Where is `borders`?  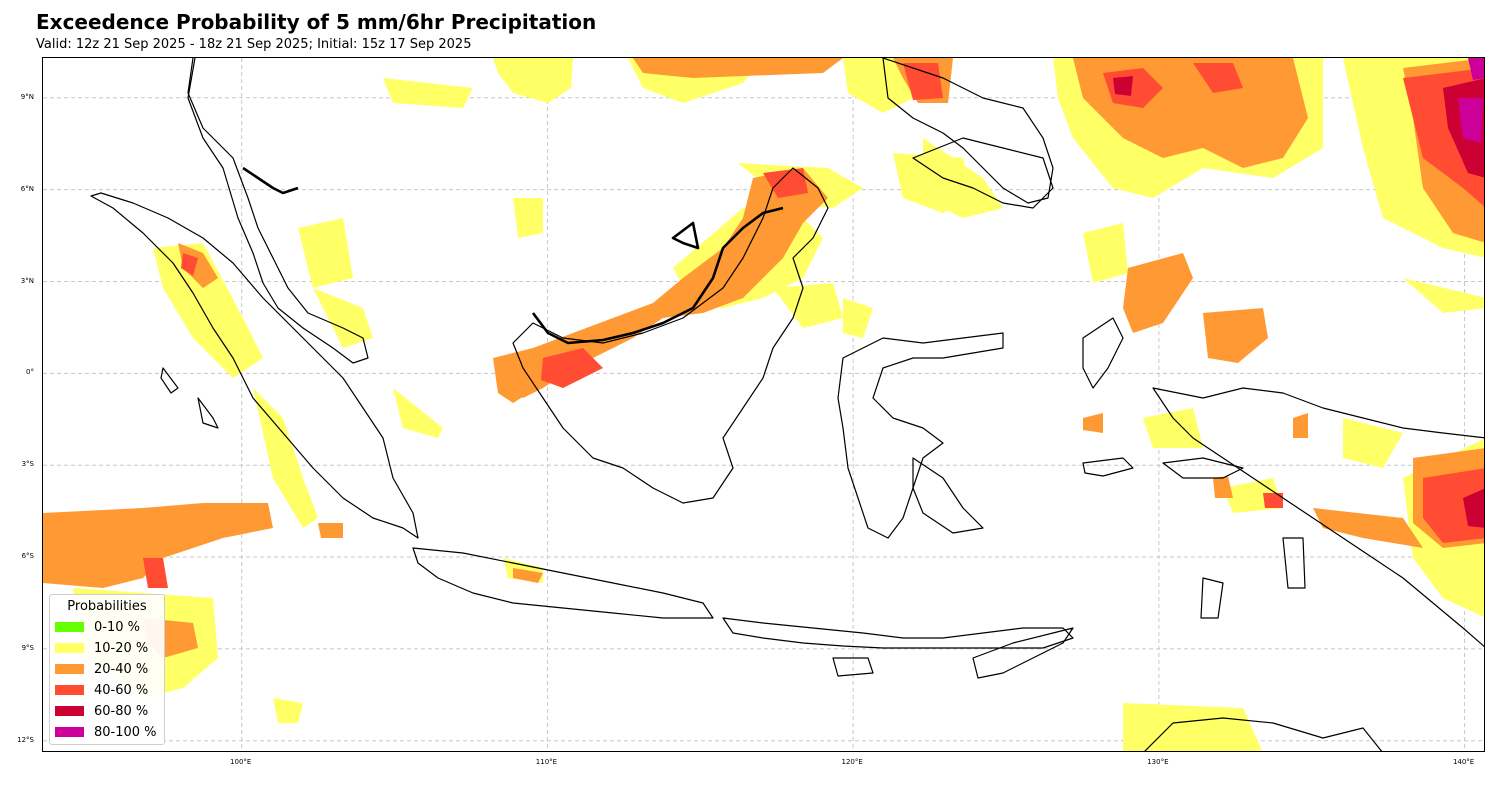 borders is located at coordinates (513, 255).